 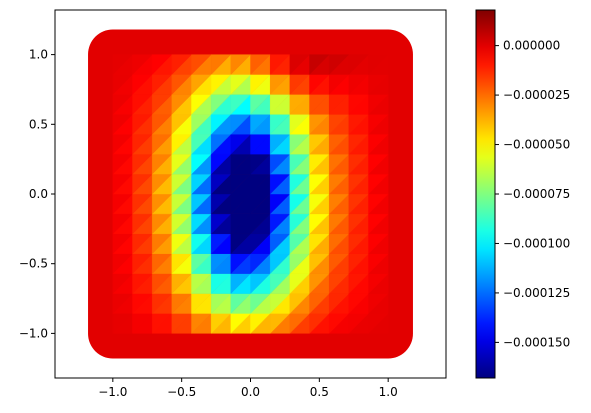 What do you see at coordinates (33, 333) in the screenshot?
I see `y-tick-label: −1.0` at bounding box center [33, 333].